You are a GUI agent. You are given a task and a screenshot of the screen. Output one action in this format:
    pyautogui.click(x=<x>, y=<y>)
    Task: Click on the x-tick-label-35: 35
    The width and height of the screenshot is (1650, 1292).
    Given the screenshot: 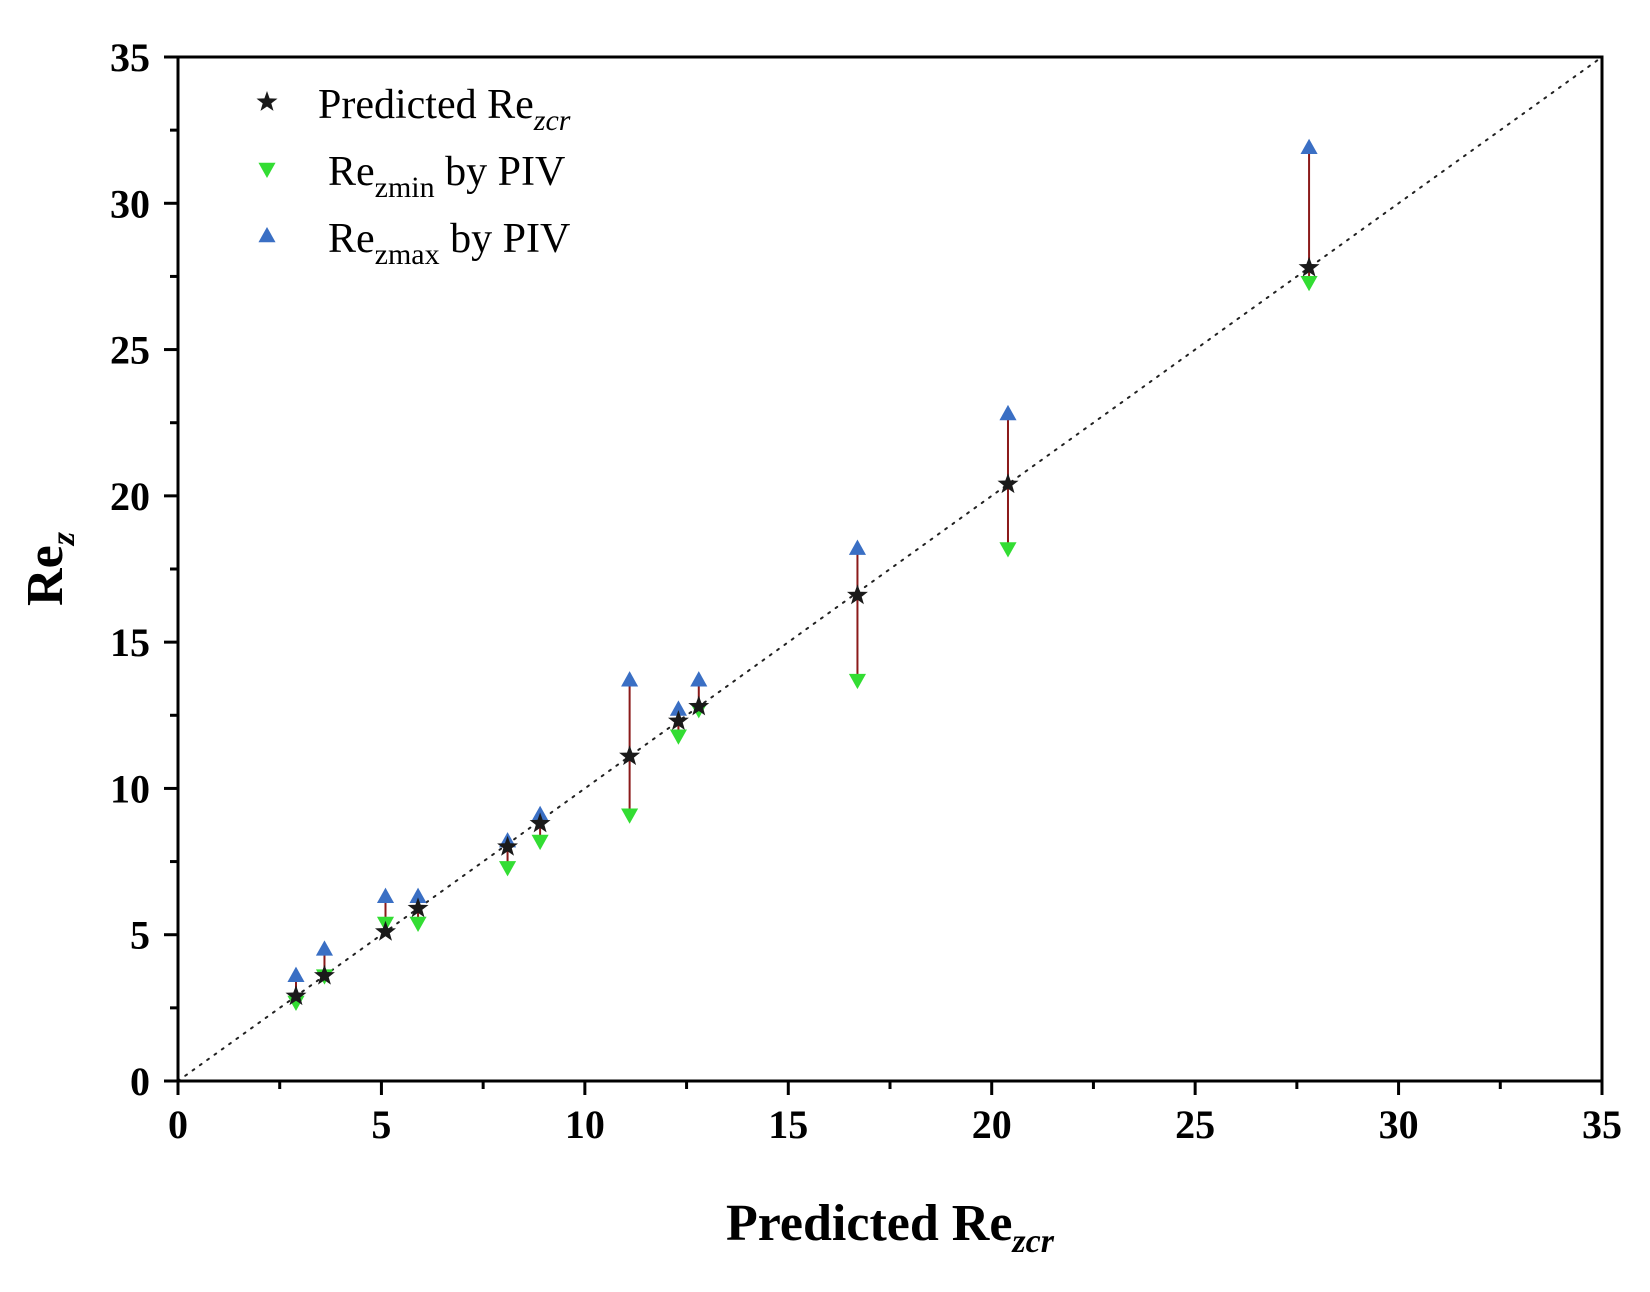 What is the action you would take?
    pyautogui.click(x=1602, y=1124)
    